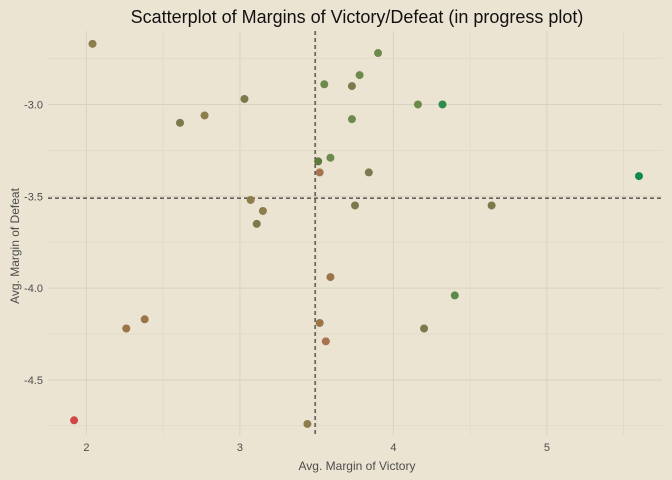  What do you see at coordinates (33, 289) in the screenshot?
I see `y-tick-label: -4.0` at bounding box center [33, 289].